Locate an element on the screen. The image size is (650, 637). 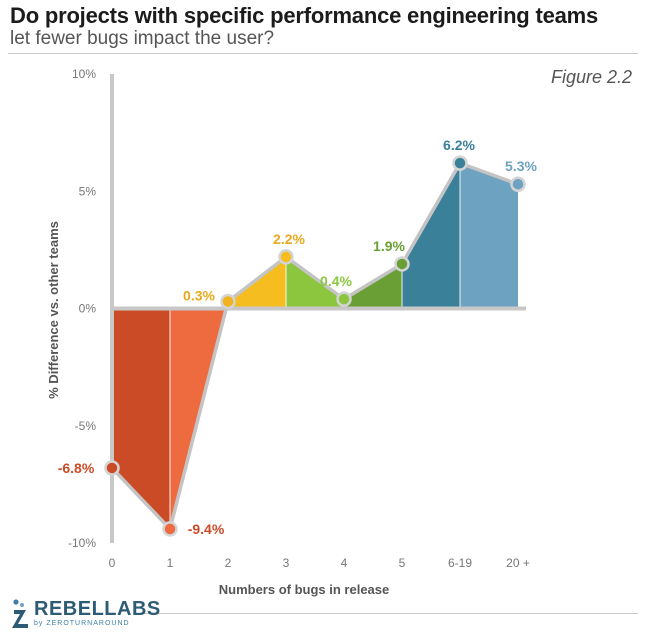
x-tick-label: 0 is located at coordinates (112, 563).